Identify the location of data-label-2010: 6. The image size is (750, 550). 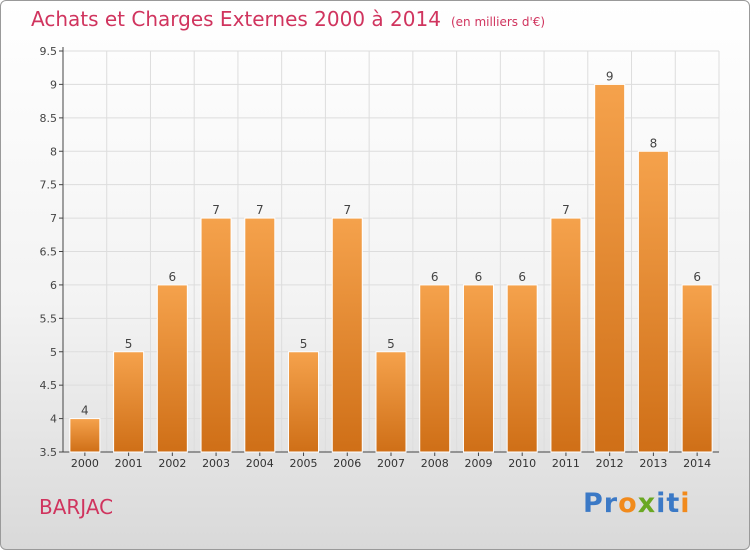
(522, 277).